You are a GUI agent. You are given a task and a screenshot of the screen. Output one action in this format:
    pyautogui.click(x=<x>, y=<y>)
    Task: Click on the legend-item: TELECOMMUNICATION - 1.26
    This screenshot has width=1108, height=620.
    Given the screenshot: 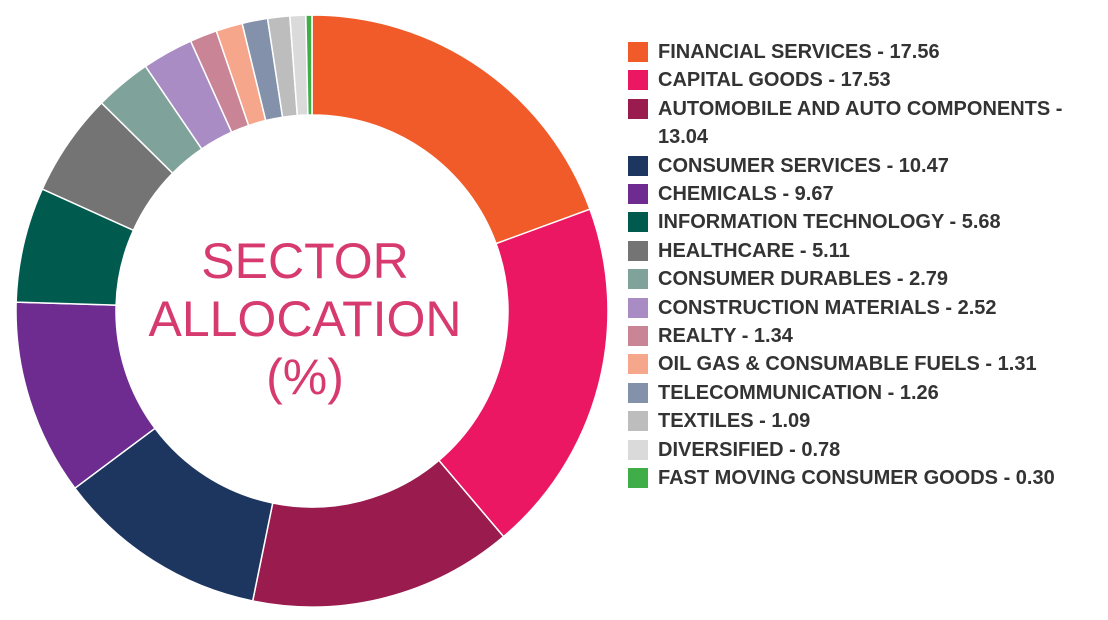 What is the action you would take?
    pyautogui.click(x=863, y=393)
    